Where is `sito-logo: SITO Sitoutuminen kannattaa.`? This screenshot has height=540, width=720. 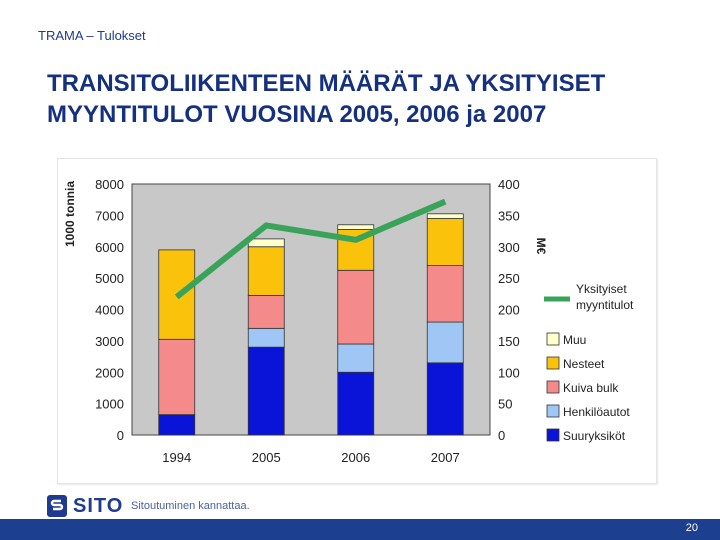
sito-logo: SITO Sitoutuminen kannattaa. is located at coordinates (162, 508).